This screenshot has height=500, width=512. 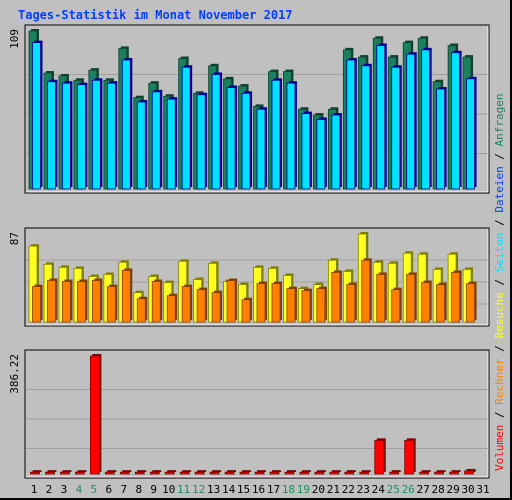 What do you see at coordinates (318, 489) in the screenshot?
I see `day-label-20: 20` at bounding box center [318, 489].